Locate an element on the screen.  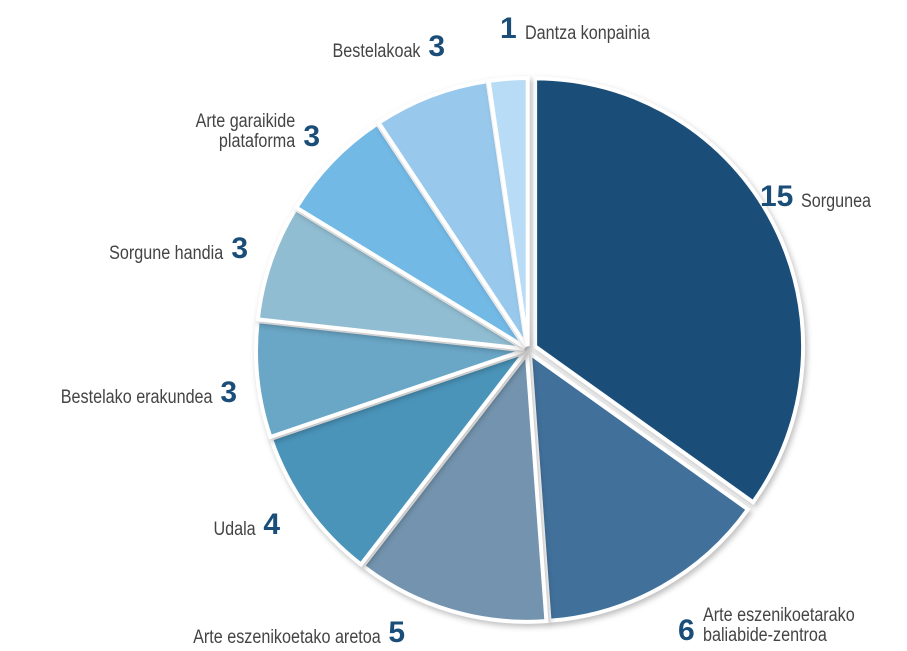
value-label: 5 is located at coordinates (396, 632).